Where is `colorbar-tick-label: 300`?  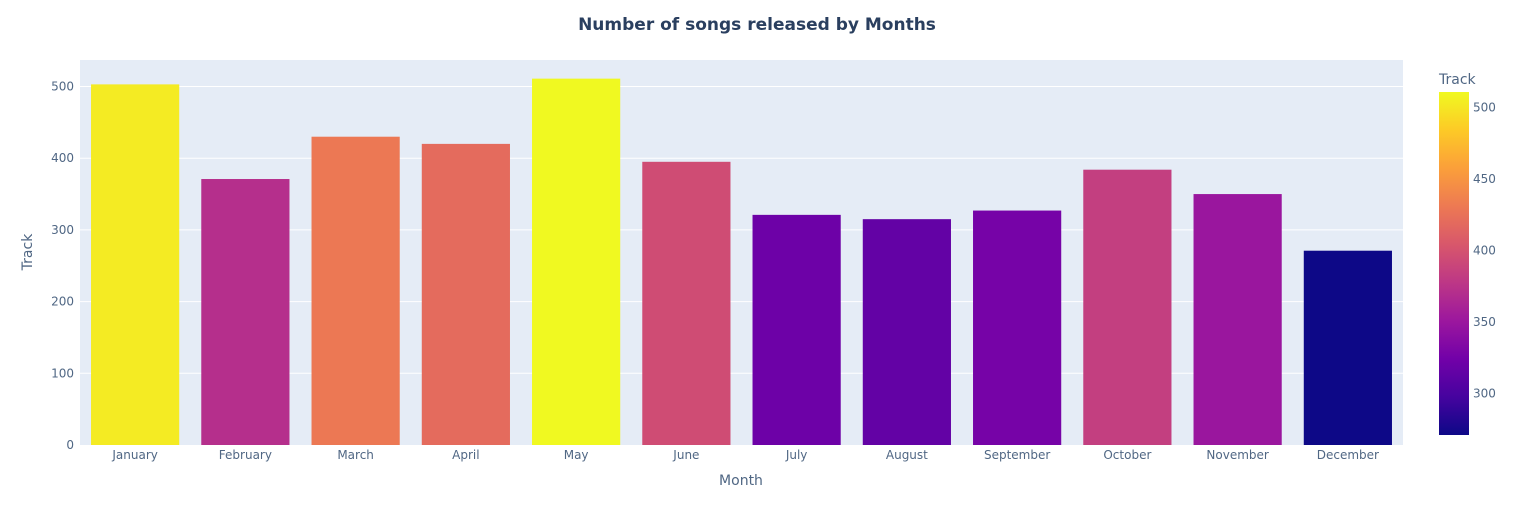 colorbar-tick-label: 300 is located at coordinates (1484, 394).